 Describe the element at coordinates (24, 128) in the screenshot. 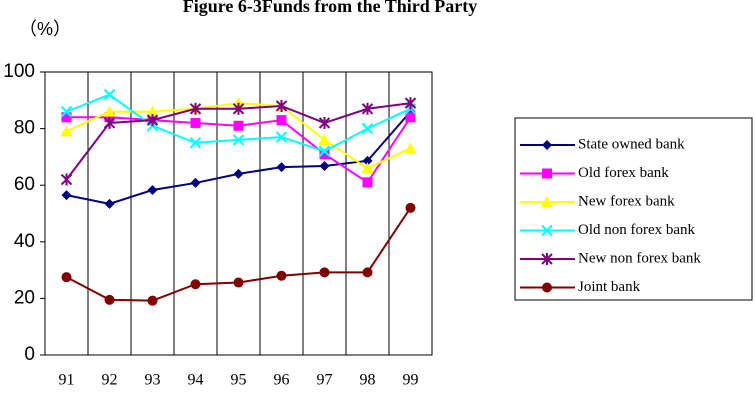

I see `y-tick-label: 80` at that location.